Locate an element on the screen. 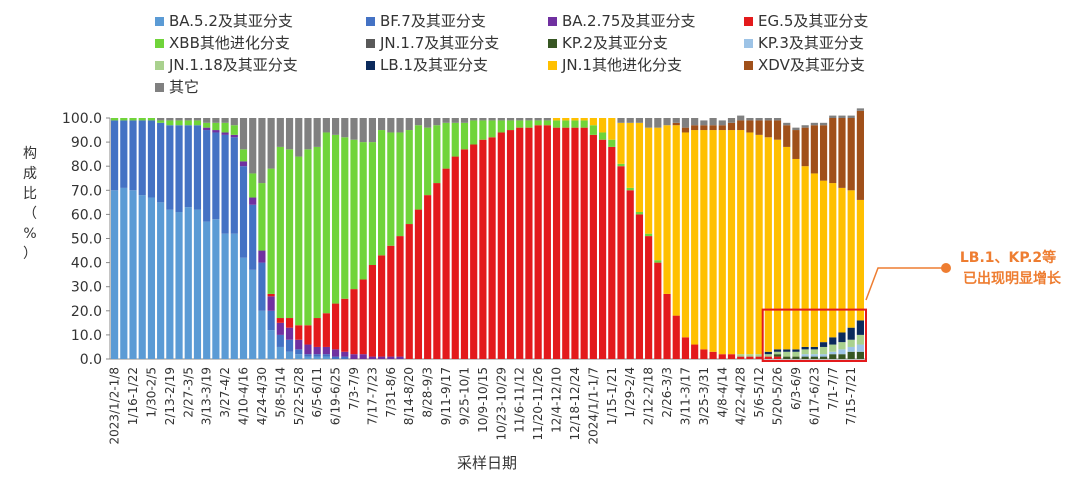 The height and width of the screenshot is (490, 1080). x-tick-label: 2/12-2/18 is located at coordinates (649, 396).